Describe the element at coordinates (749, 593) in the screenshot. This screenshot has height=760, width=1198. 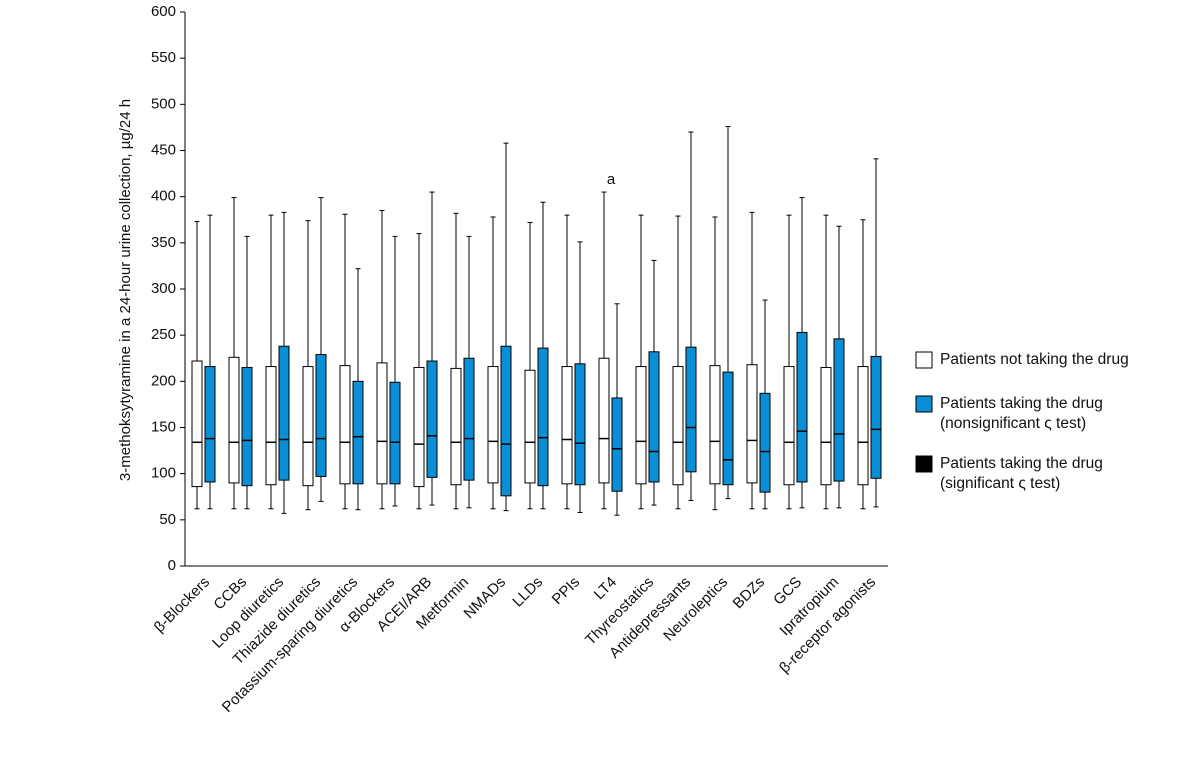
I see `x-tick-label: BDZs` at that location.